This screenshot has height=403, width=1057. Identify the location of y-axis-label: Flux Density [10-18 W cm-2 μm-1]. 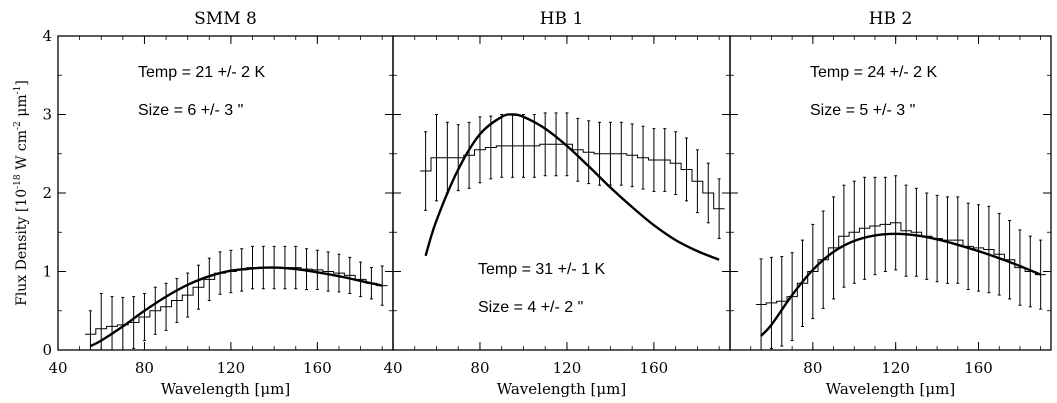
(21, 193).